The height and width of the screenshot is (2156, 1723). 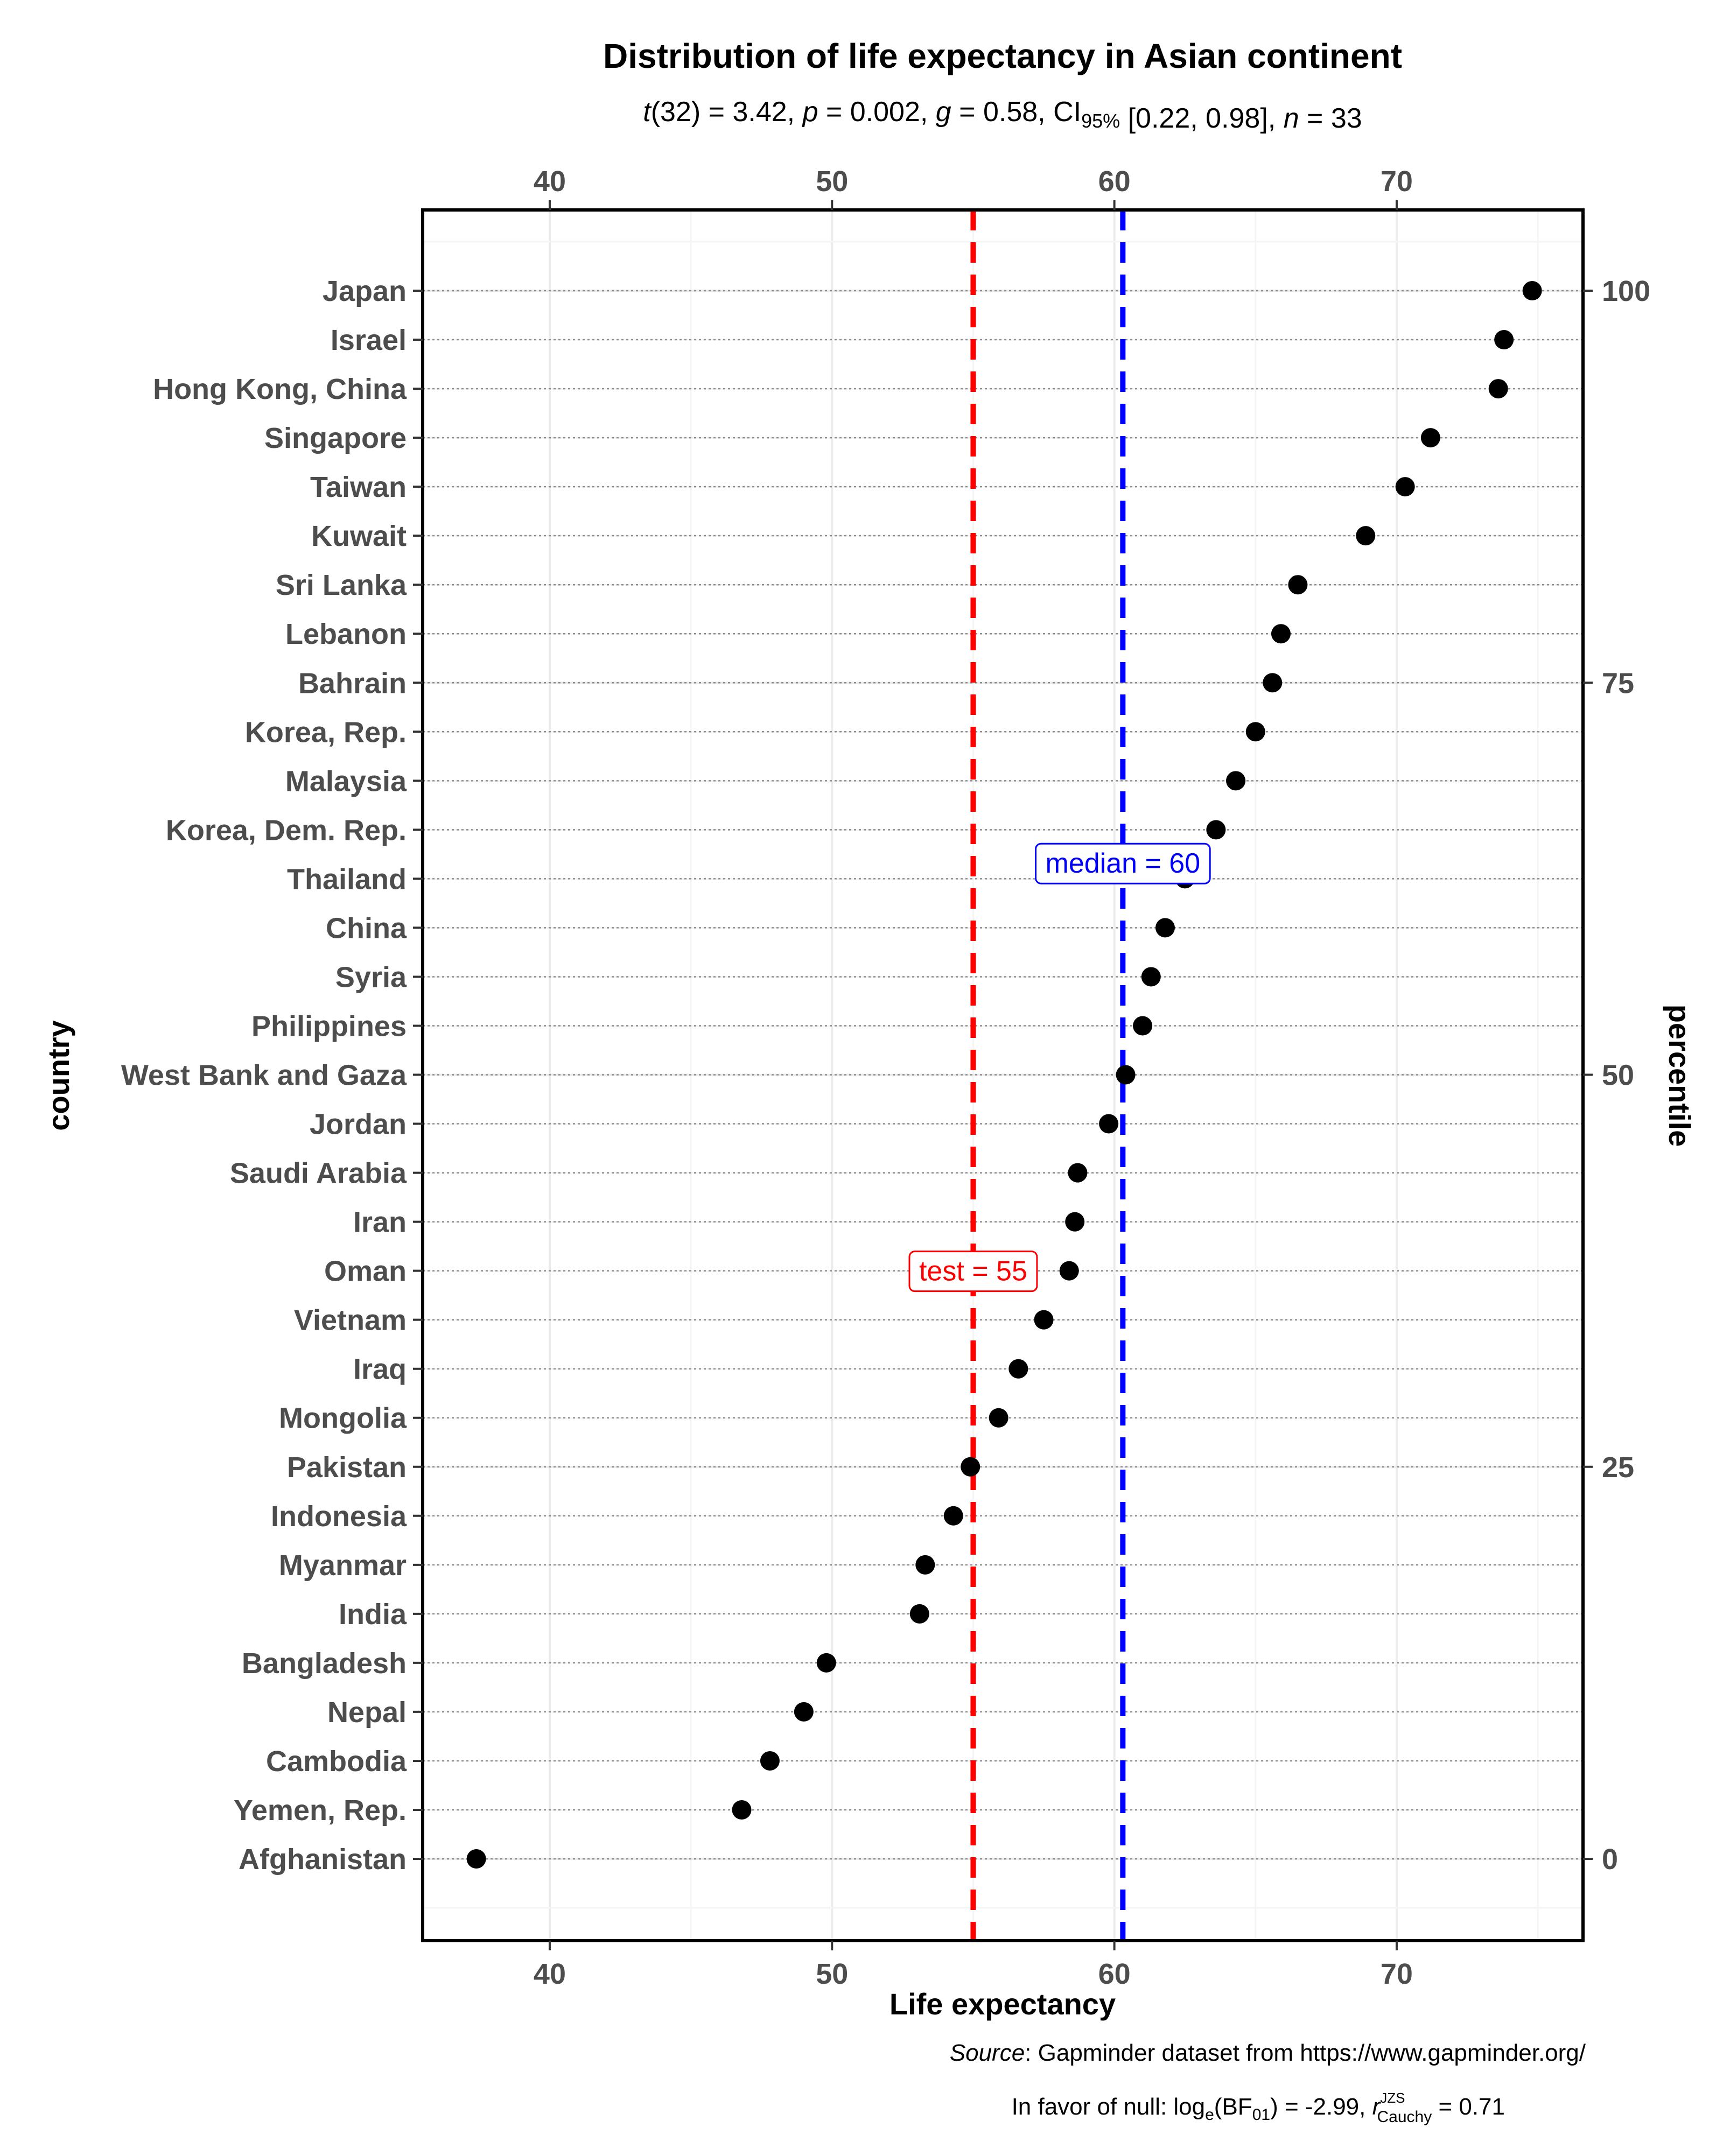 What do you see at coordinates (832, 181) in the screenshot?
I see `x-tick-label-top: 50` at bounding box center [832, 181].